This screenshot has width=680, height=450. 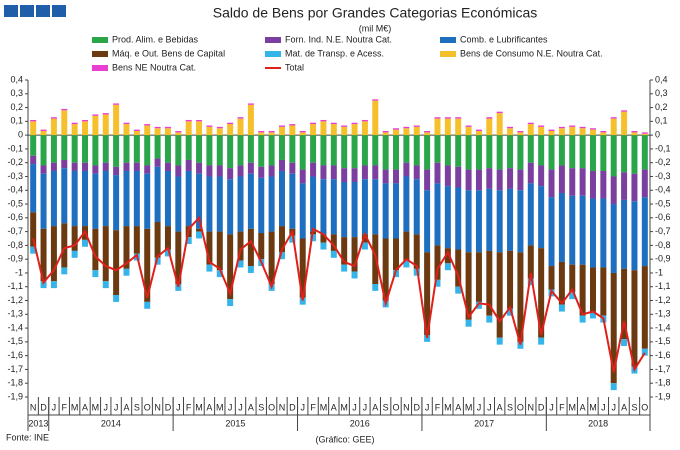 What do you see at coordinates (15, 327) in the screenshot?
I see `y-tick-label: -1,4` at bounding box center [15, 327].